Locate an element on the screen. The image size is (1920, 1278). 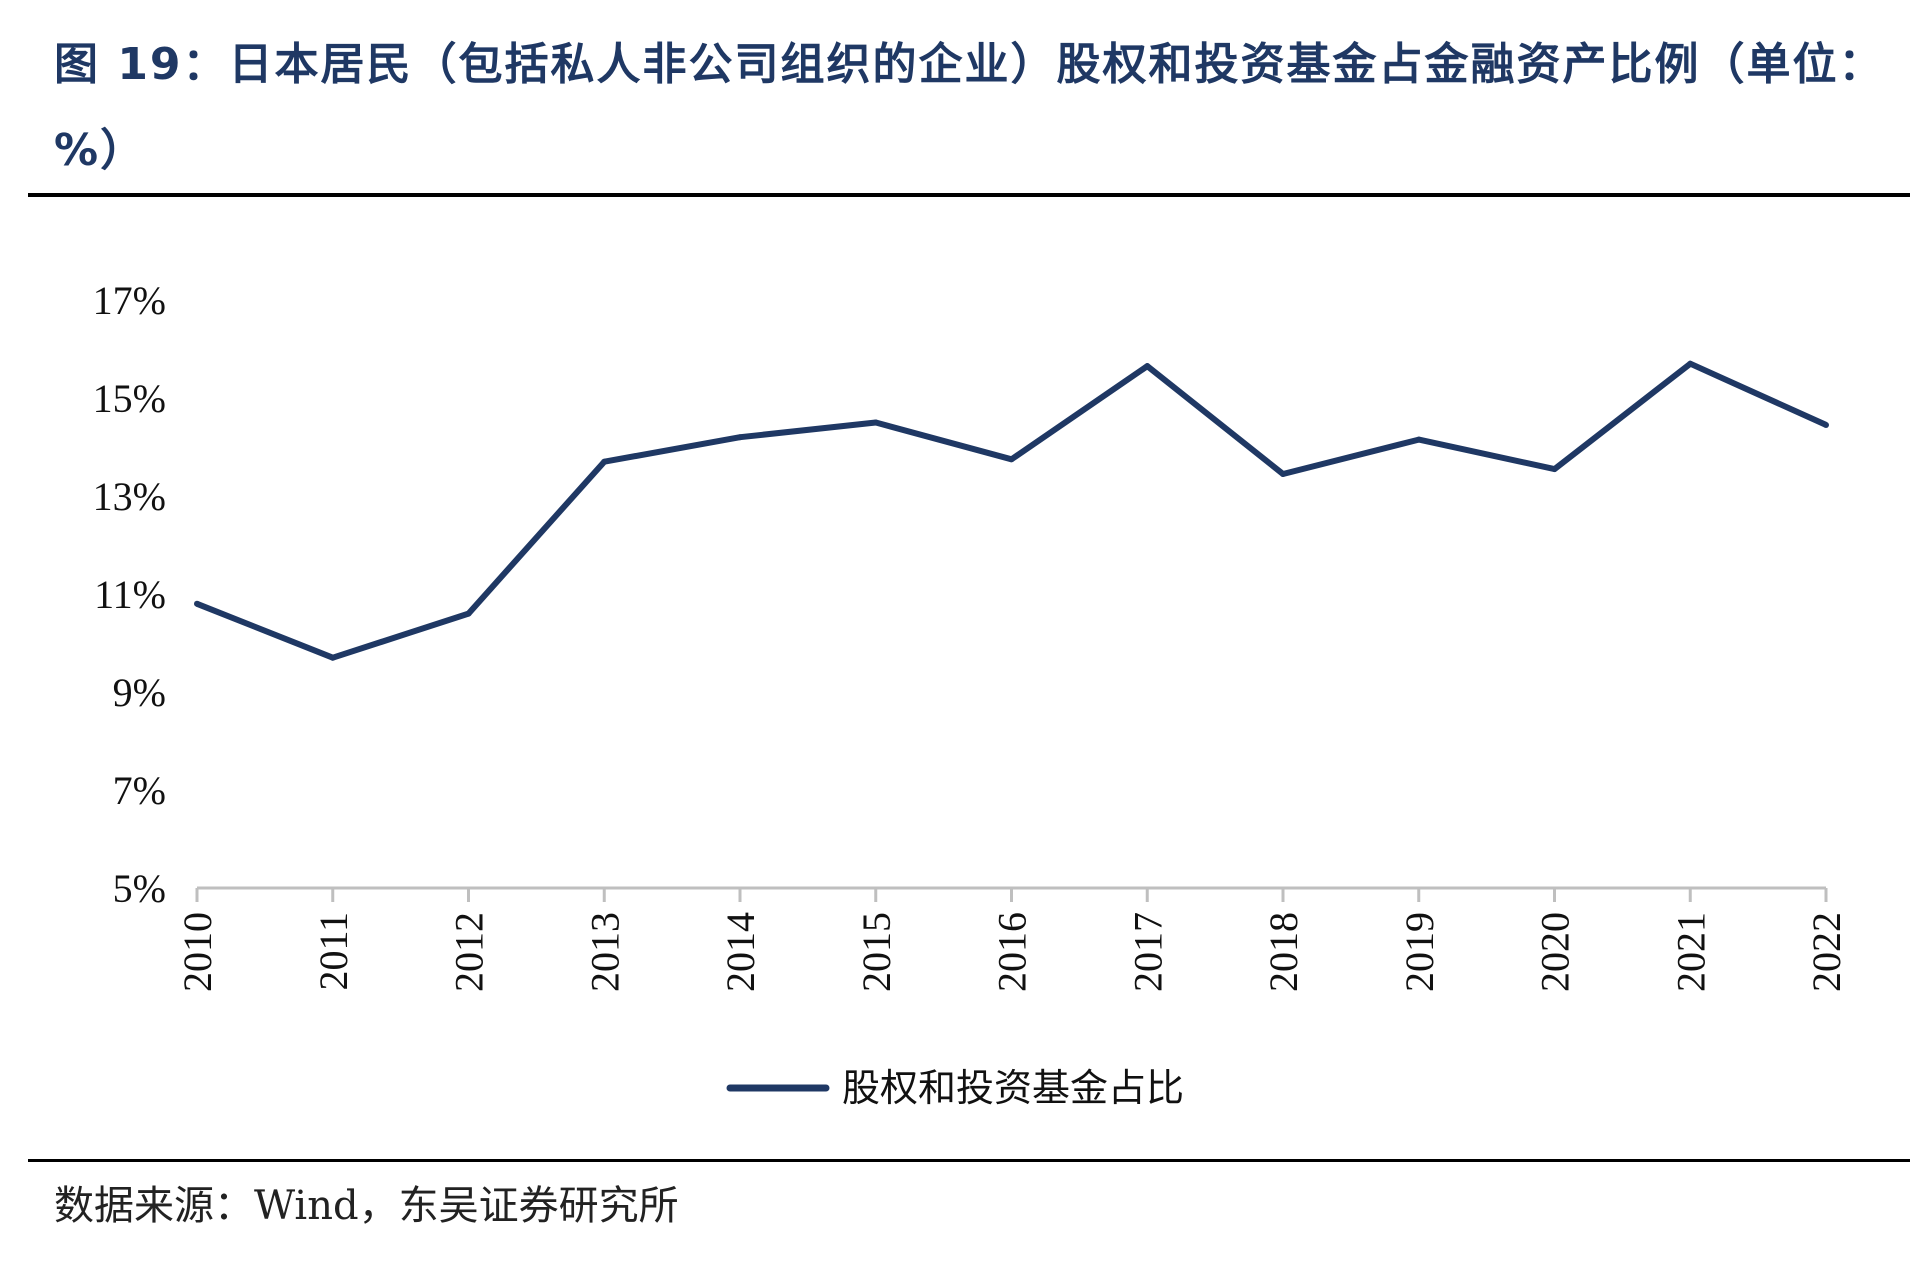
y-axis-labels: 5% 7% 9% 11% 13% 15% 17% is located at coordinates (129, 594).